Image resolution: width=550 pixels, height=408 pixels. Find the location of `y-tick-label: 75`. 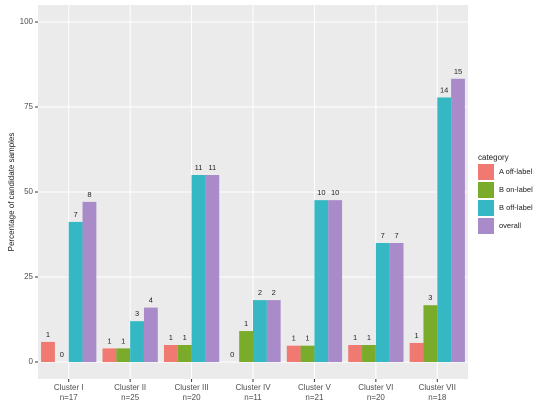

y-tick-label: 75 is located at coordinates (28, 106).